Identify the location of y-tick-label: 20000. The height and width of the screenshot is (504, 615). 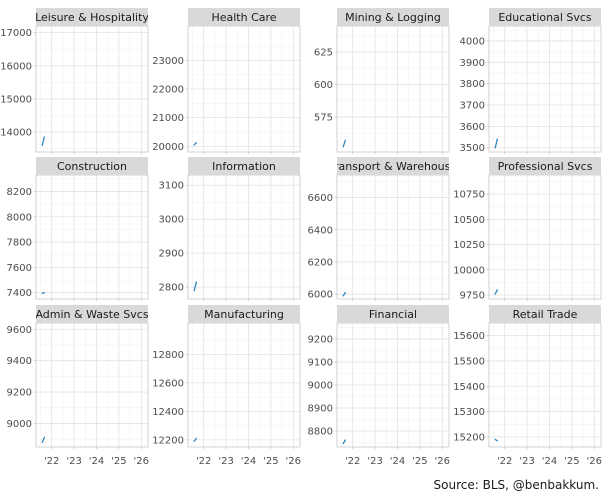
(168, 147).